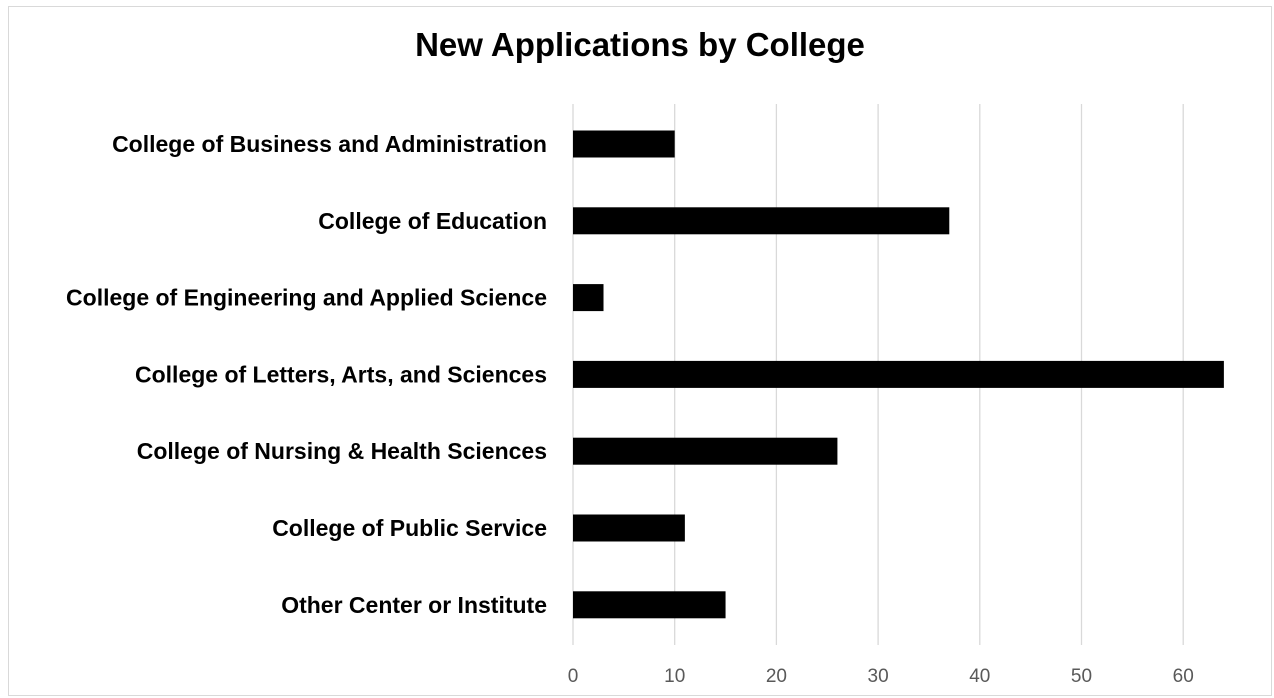 The image size is (1274, 698). What do you see at coordinates (640, 44) in the screenshot?
I see `chart-title: New Applications by College` at bounding box center [640, 44].